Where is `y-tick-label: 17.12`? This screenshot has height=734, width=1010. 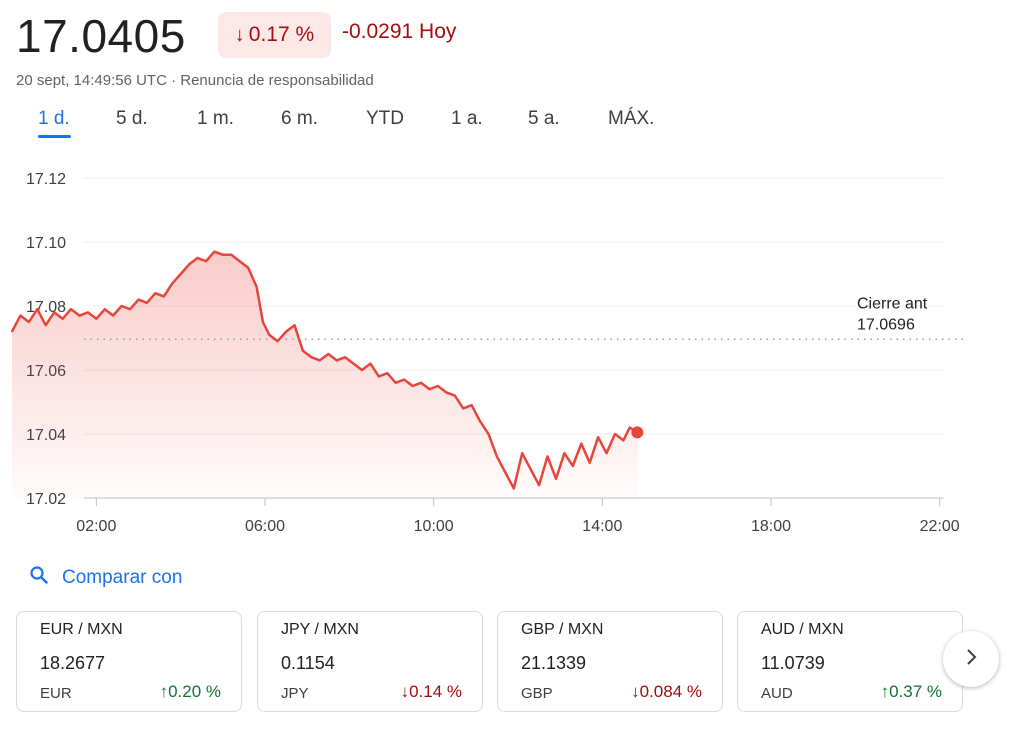 y-tick-label: 17.12 is located at coordinates (46, 179).